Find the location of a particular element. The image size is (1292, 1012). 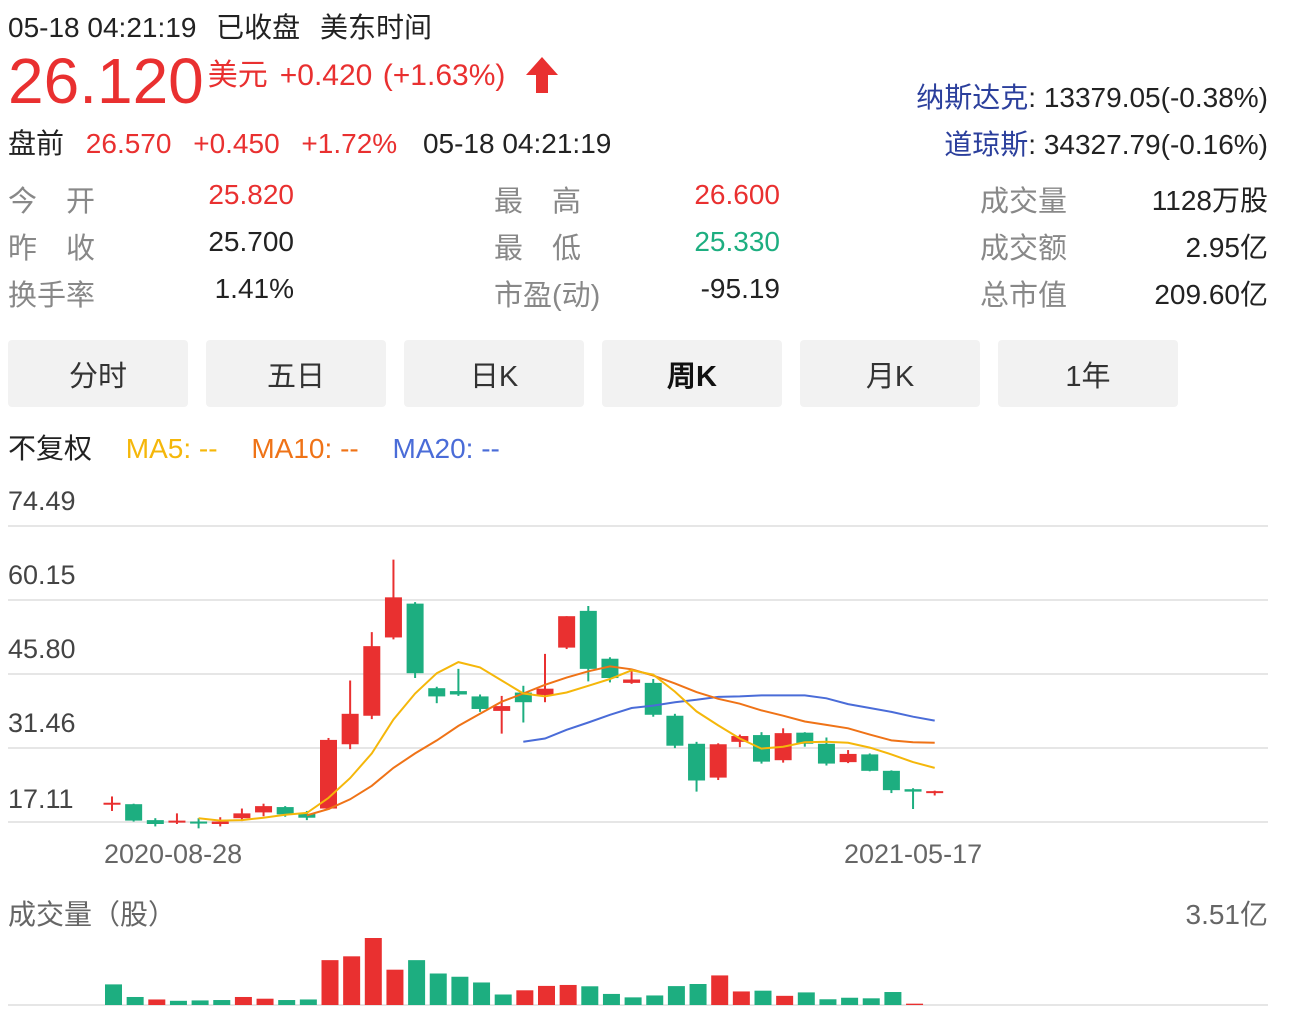

stat-label: 成交额 is located at coordinates (1024, 249).